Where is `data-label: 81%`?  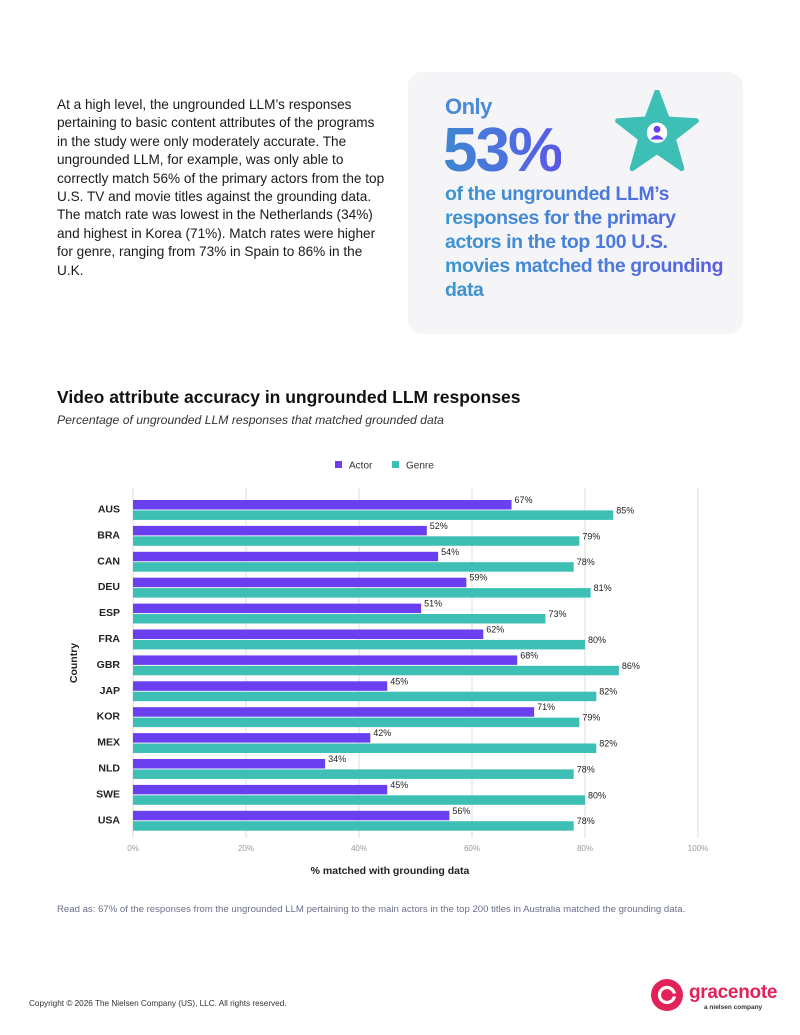
data-label: 81% is located at coordinates (603, 588).